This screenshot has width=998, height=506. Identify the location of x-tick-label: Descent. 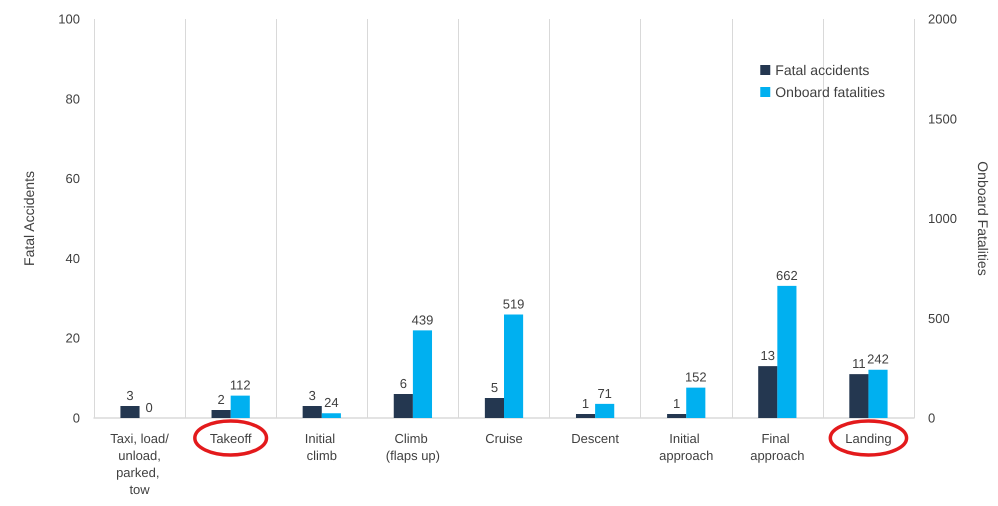
(595, 438).